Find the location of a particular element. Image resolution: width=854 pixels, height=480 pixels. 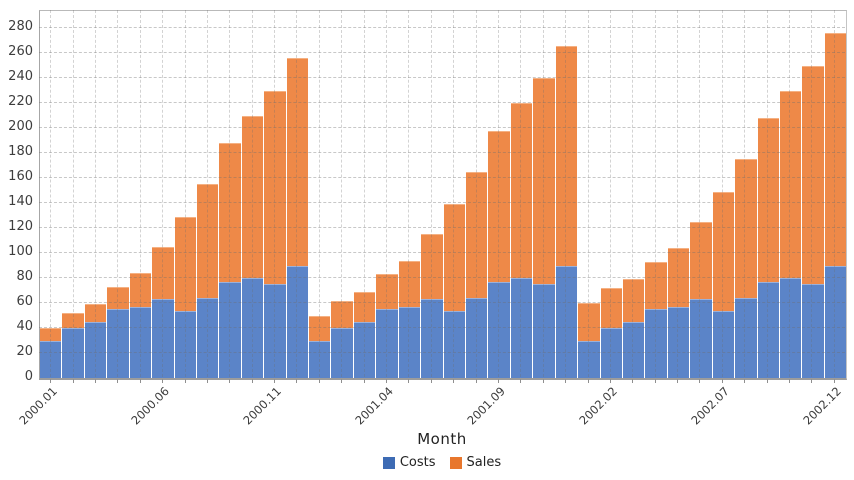

legend-item-costs: Costs is located at coordinates (409, 462).